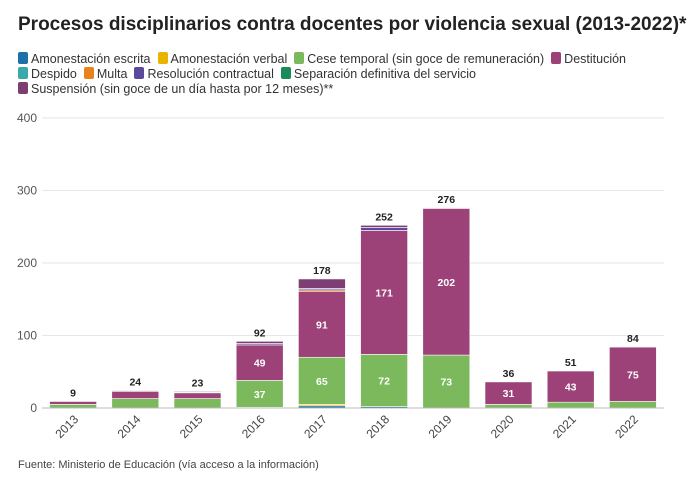 The width and height of the screenshot is (699, 477). I want to click on segment-data-label: 49, so click(260, 364).